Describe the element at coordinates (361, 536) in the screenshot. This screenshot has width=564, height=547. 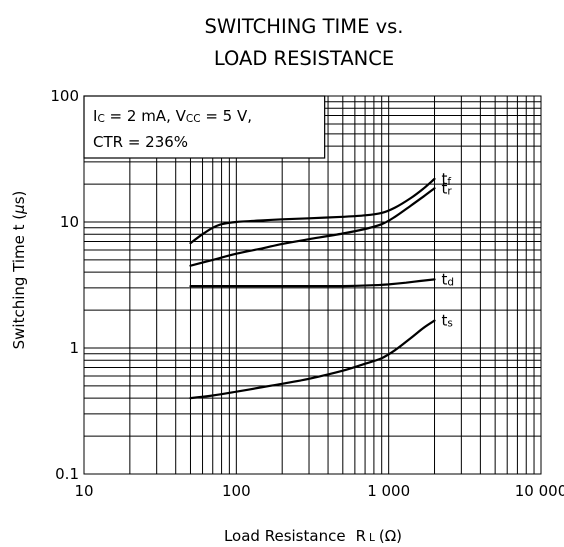
I see `x-axis-label-symbol: R` at that location.